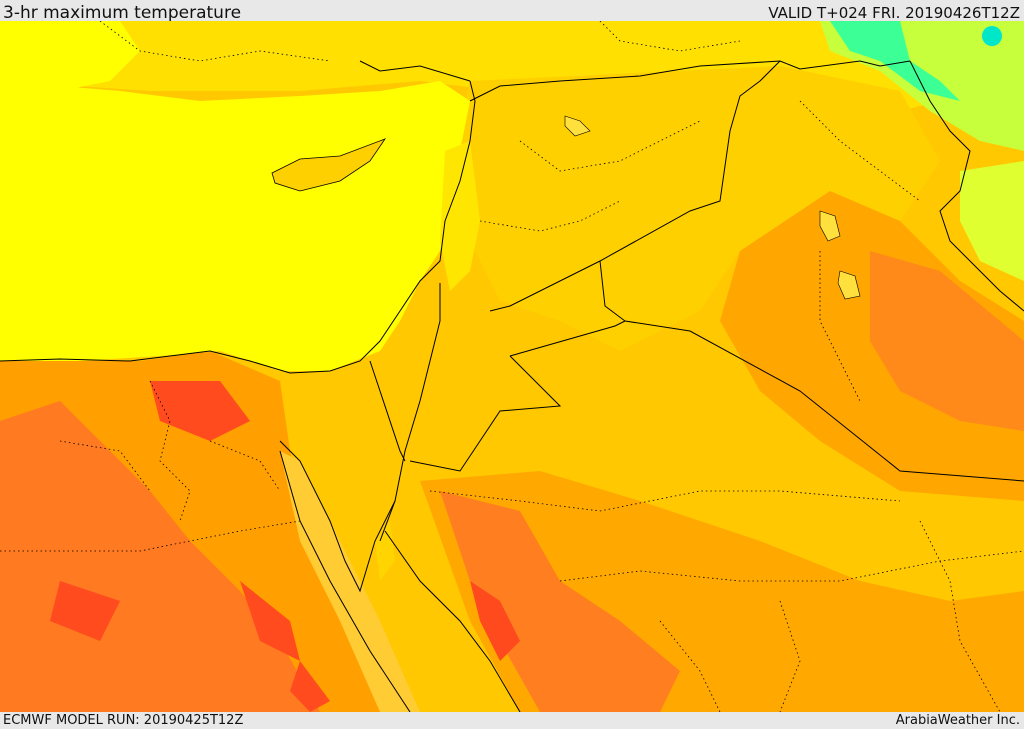 This screenshot has width=1024, height=729. Describe the element at coordinates (385, 551) in the screenshot. I see `gulf-of-aqaba` at that location.